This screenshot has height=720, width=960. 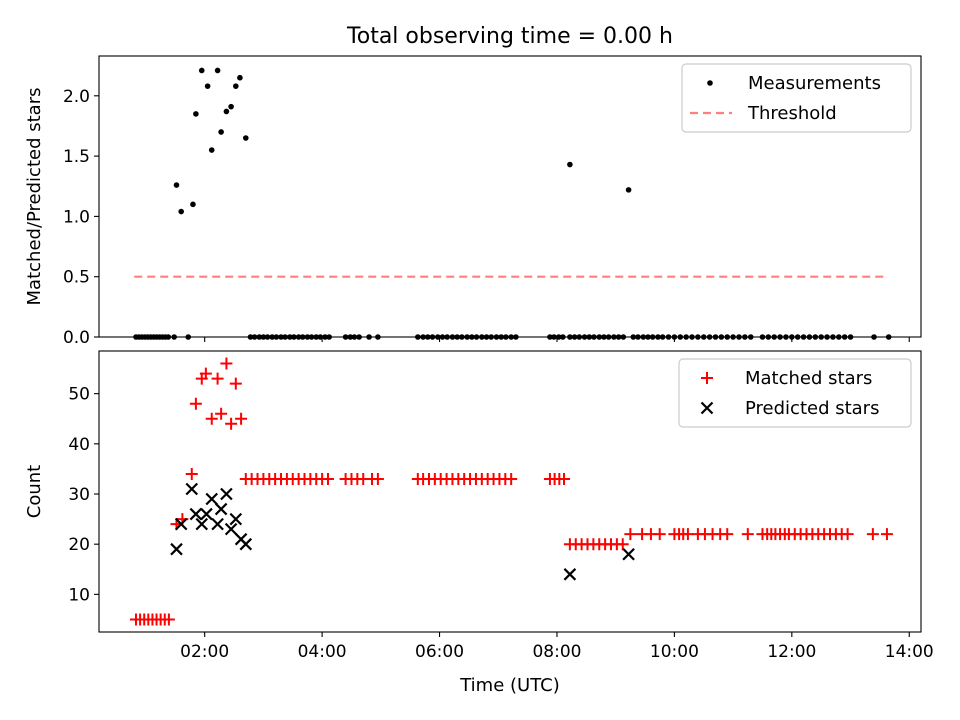 I want to click on chart-title: Total observing time = 0.00 h, so click(x=509, y=36).